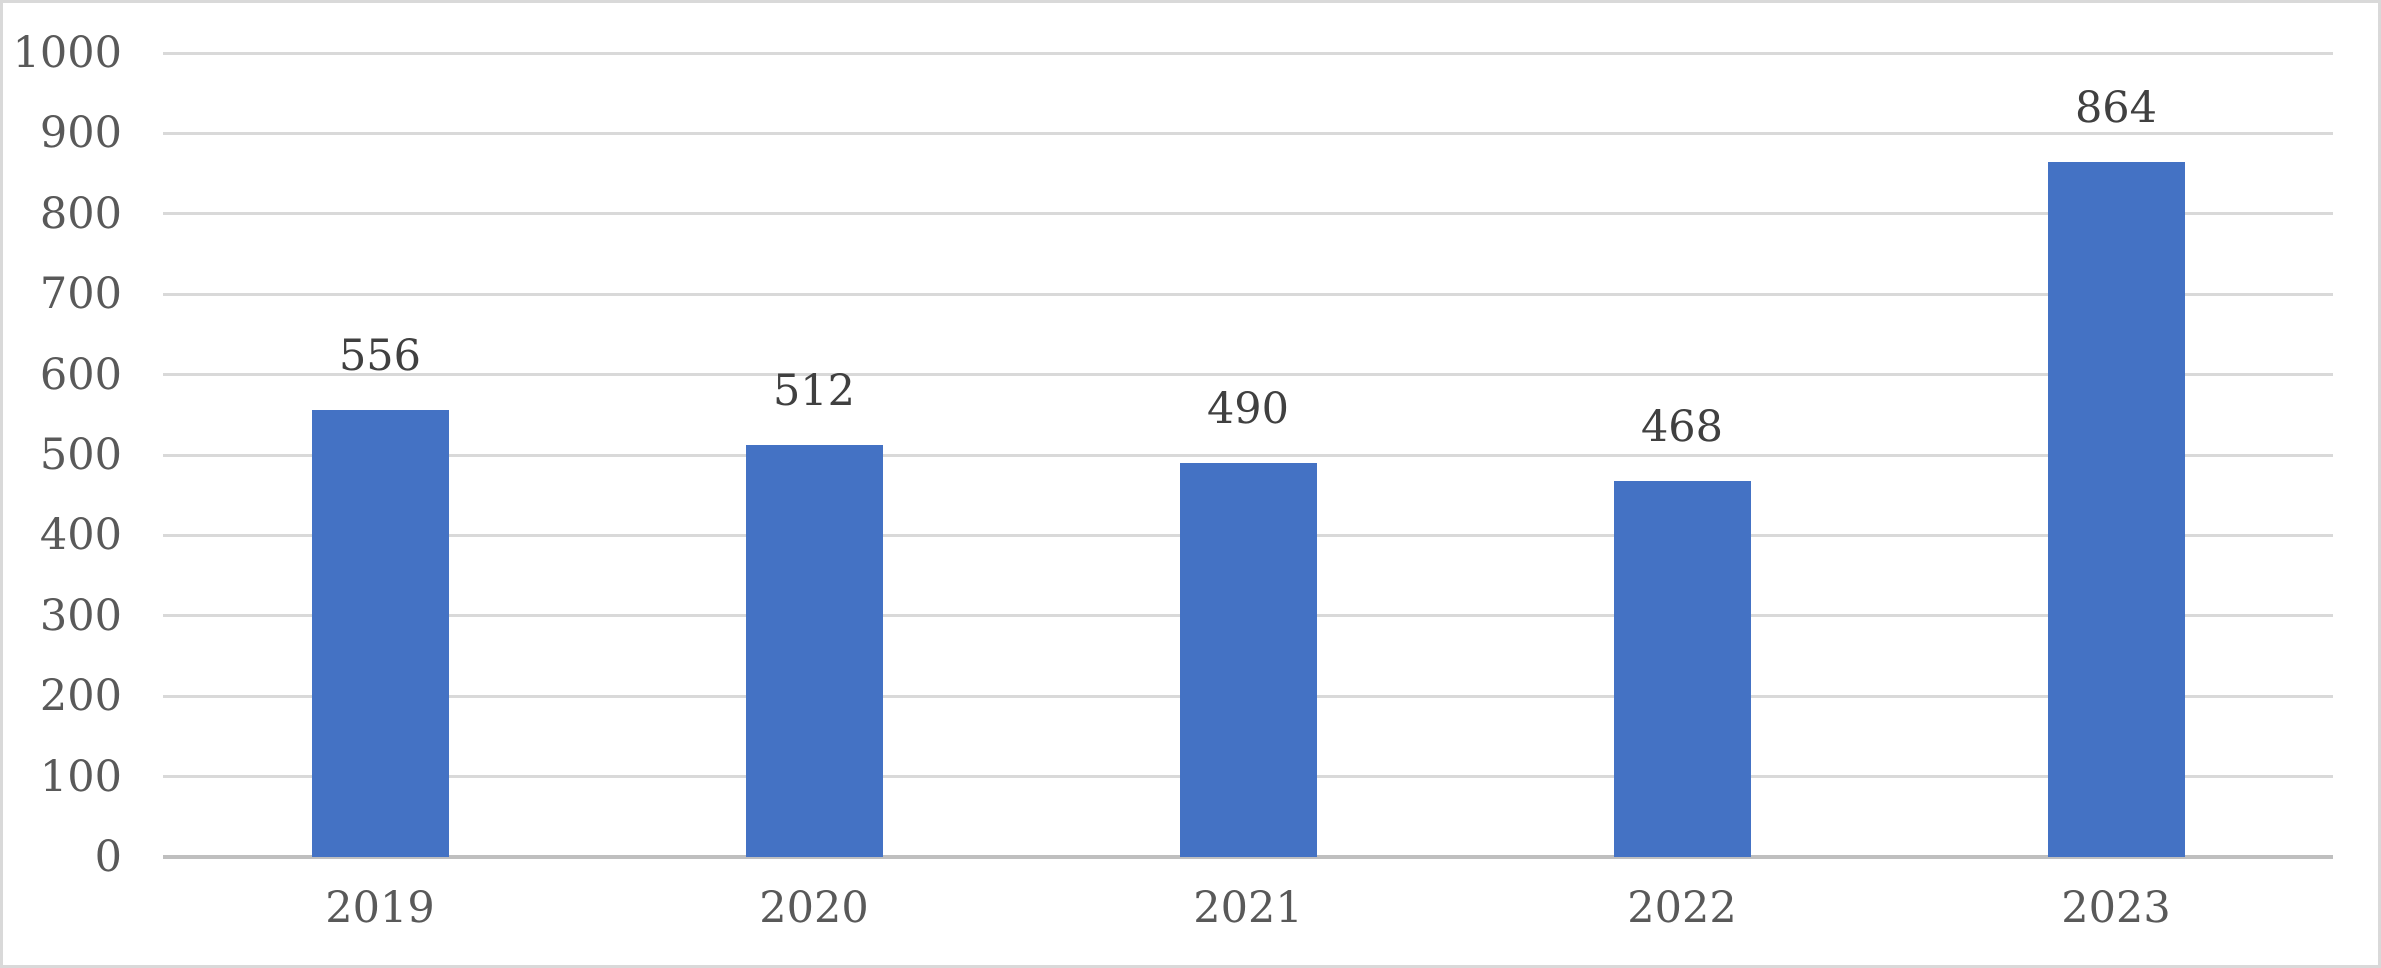  I want to click on y-tick-label: 500, so click(80, 455).